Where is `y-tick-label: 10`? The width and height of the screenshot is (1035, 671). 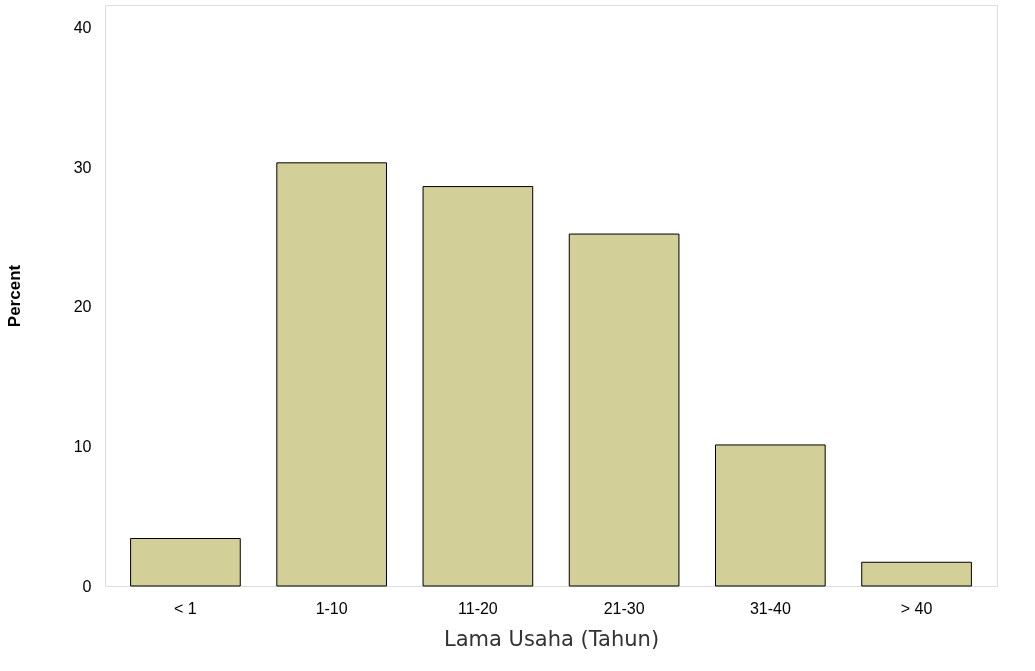 y-tick-label: 10 is located at coordinates (82, 446).